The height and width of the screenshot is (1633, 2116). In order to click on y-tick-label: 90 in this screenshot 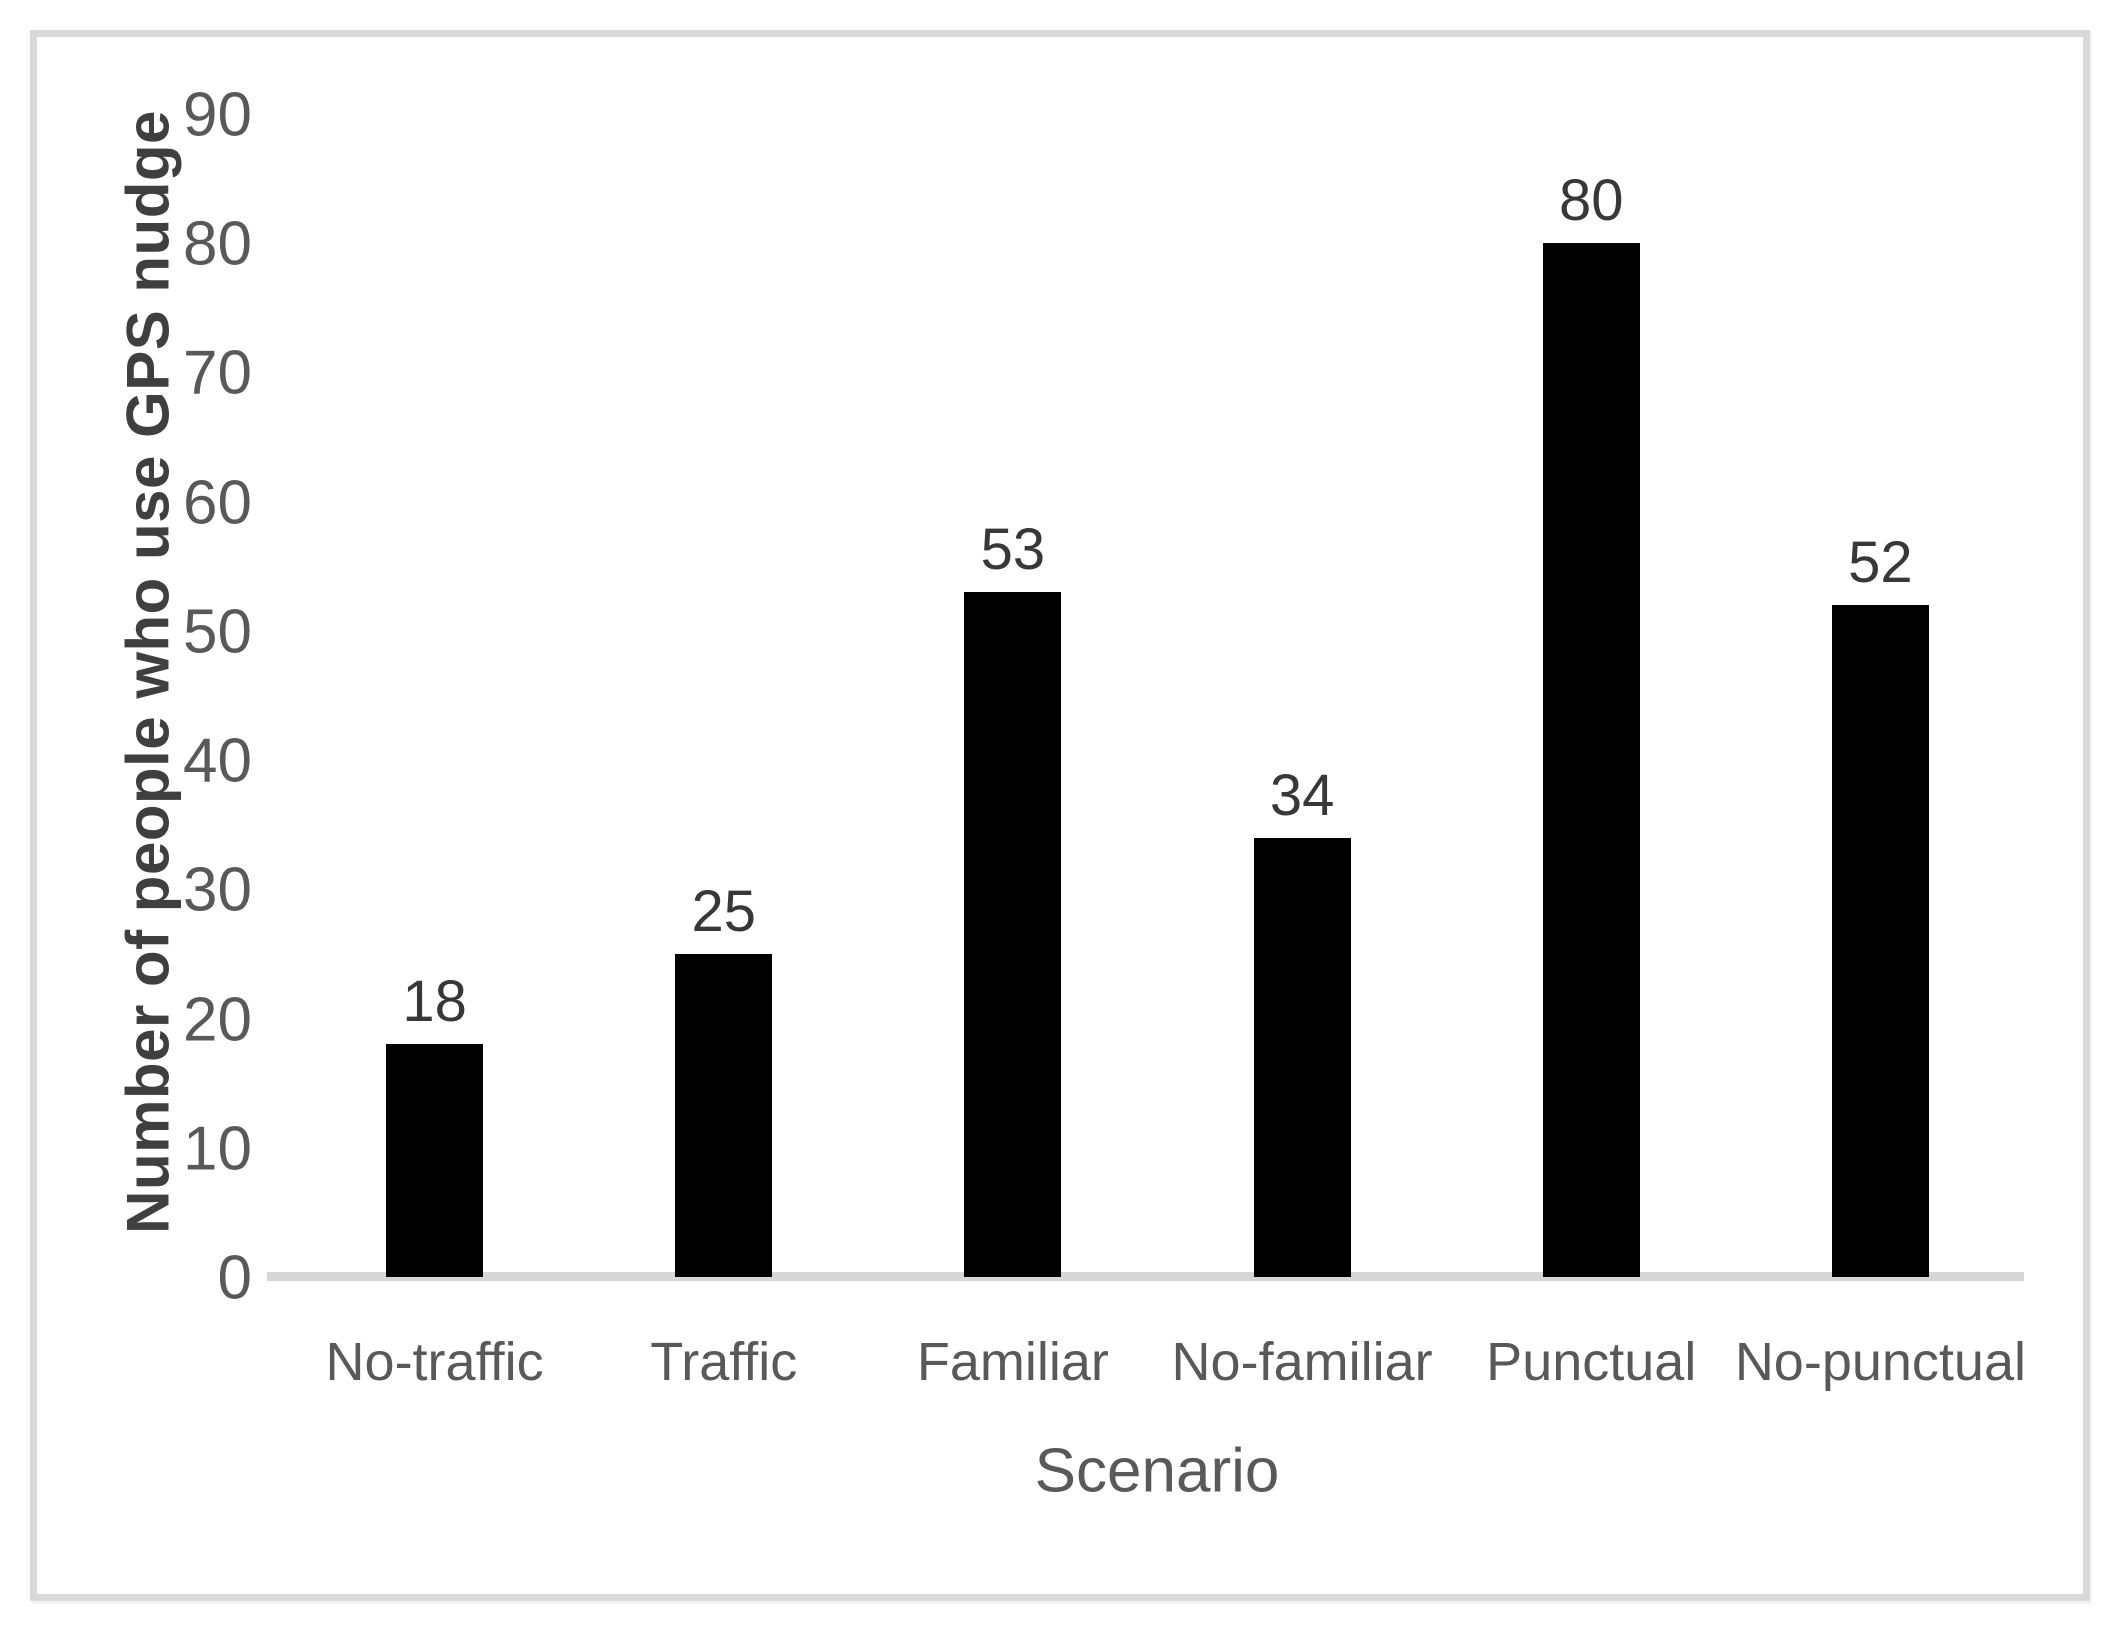, I will do `click(217, 115)`.